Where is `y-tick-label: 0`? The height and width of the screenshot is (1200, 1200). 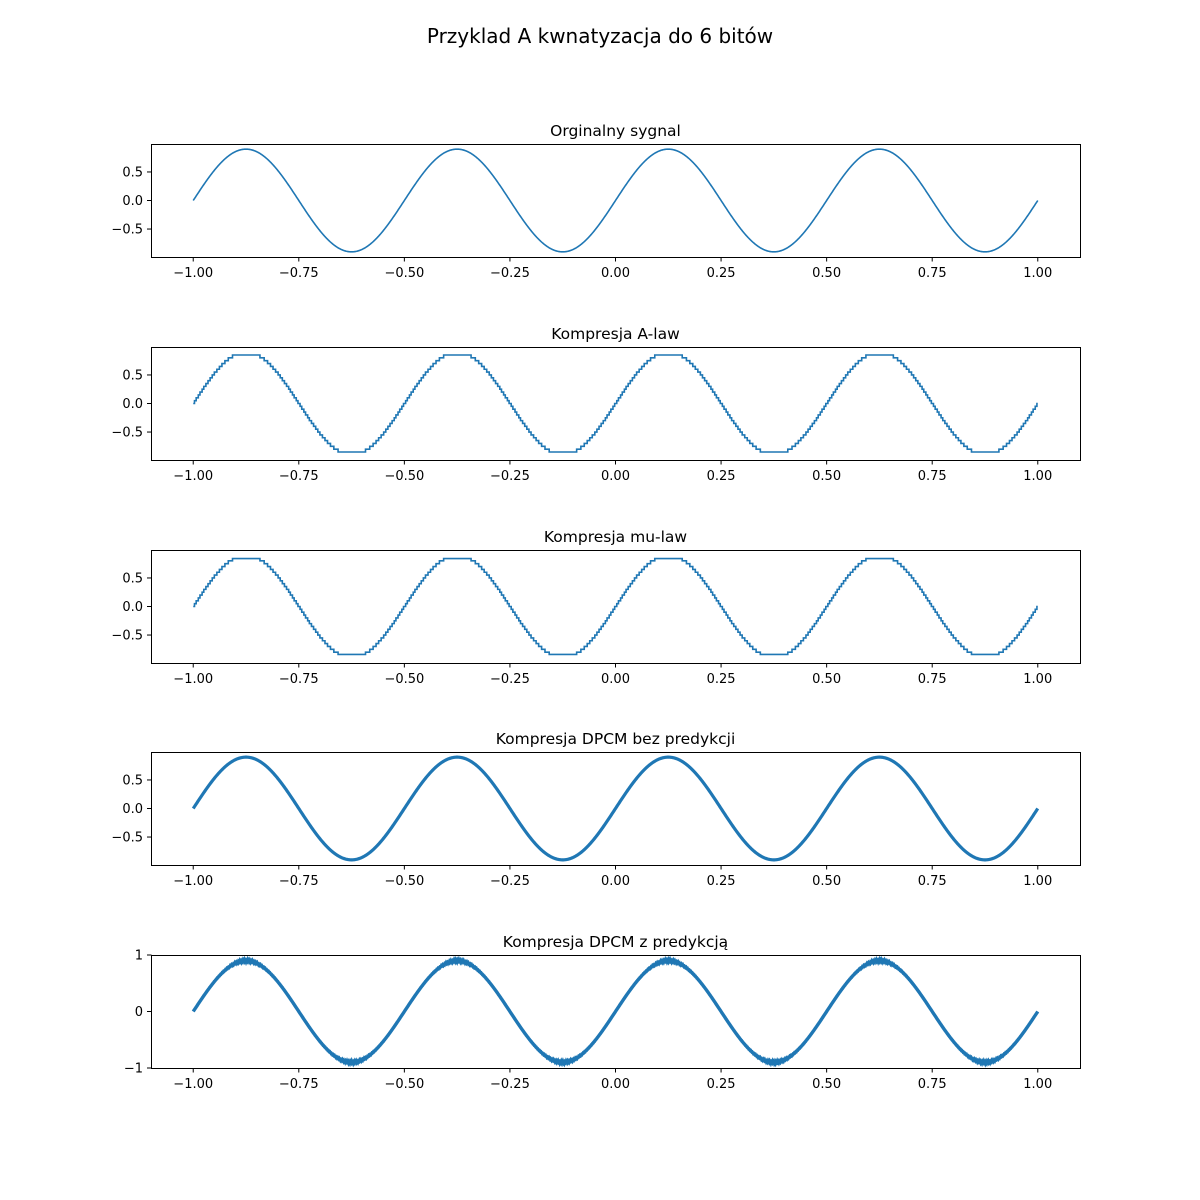 y-tick-label: 0 is located at coordinates (139, 1012).